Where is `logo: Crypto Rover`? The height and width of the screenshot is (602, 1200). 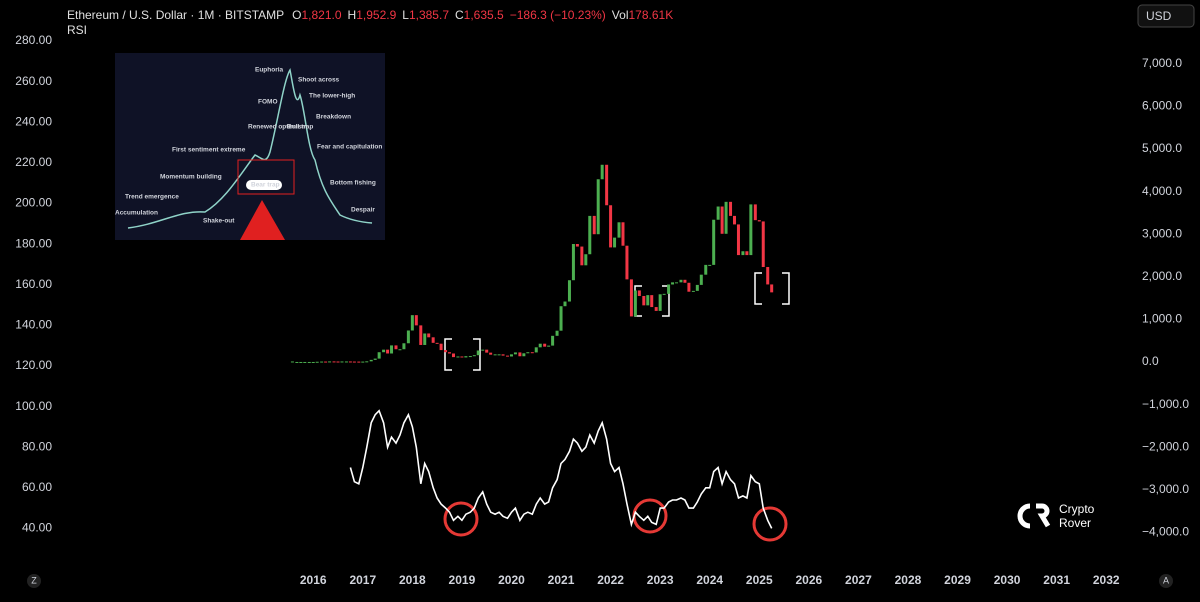 logo: Crypto Rover is located at coordinates (1056, 516).